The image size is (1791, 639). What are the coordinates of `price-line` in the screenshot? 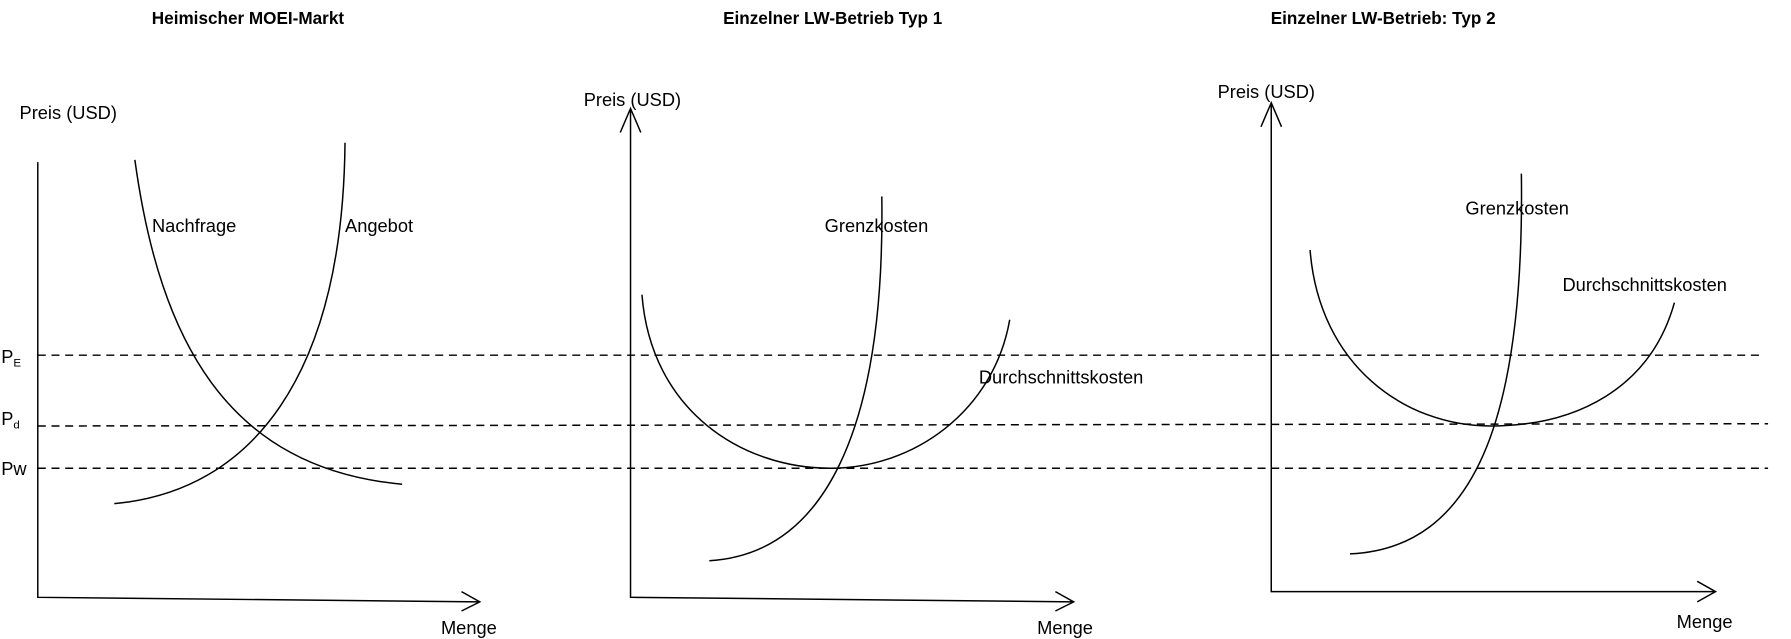 It's located at (903, 424).